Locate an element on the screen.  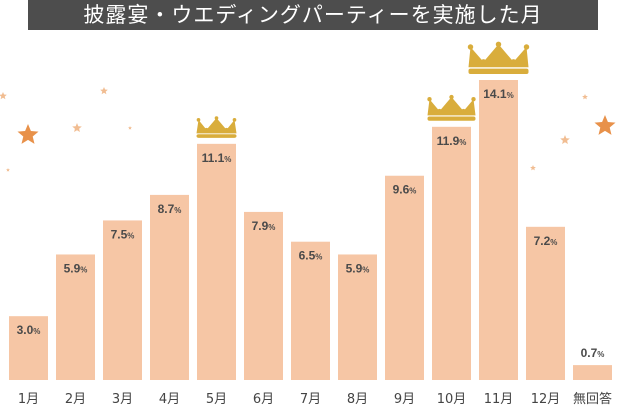
x-tick-label: 8月 is located at coordinates (357, 399).